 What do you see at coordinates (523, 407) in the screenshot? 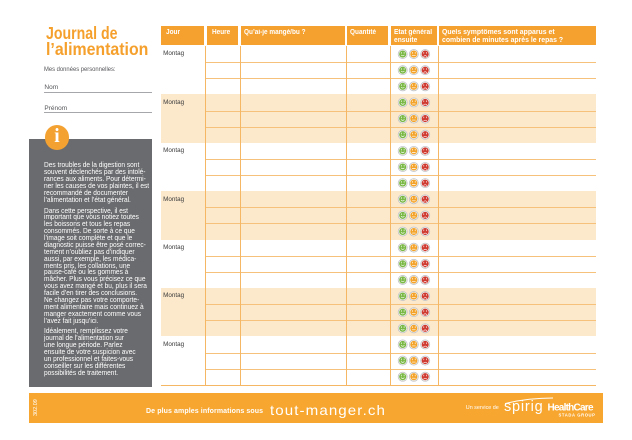
I see `svg-text: spirig` at bounding box center [523, 407].